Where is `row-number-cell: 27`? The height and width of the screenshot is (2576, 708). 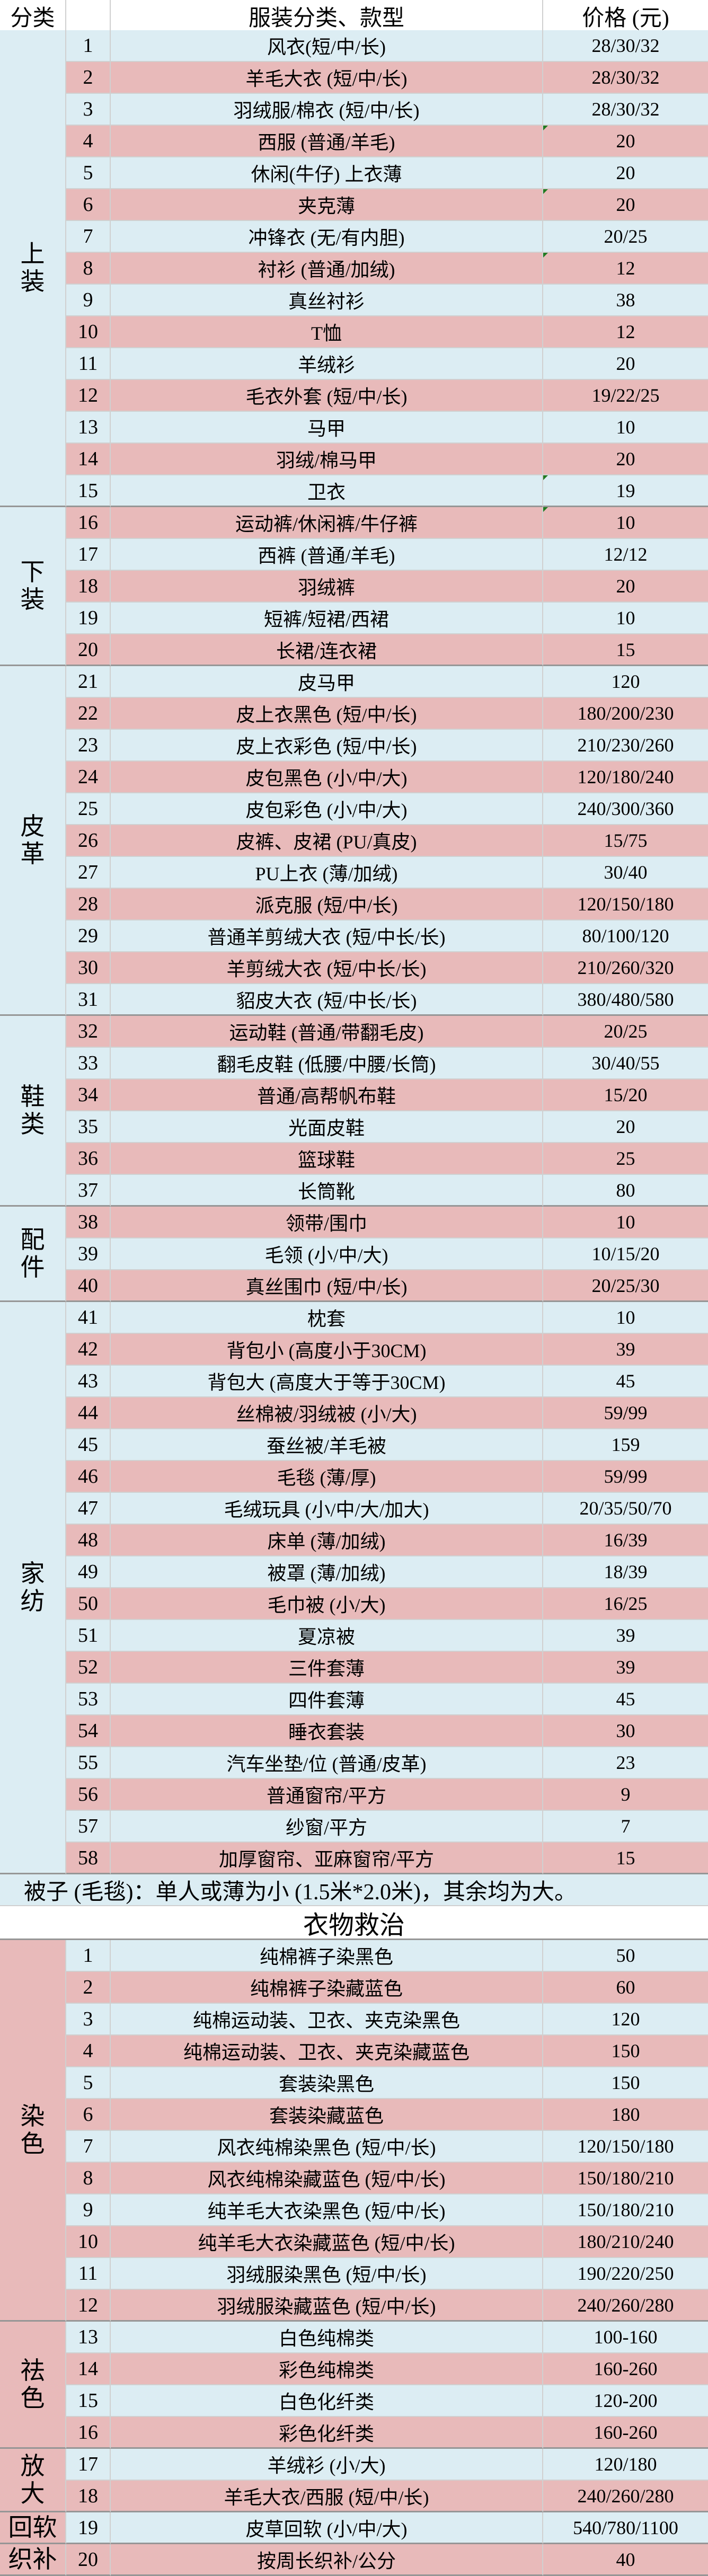
row-number-cell: 27 is located at coordinates (88, 873).